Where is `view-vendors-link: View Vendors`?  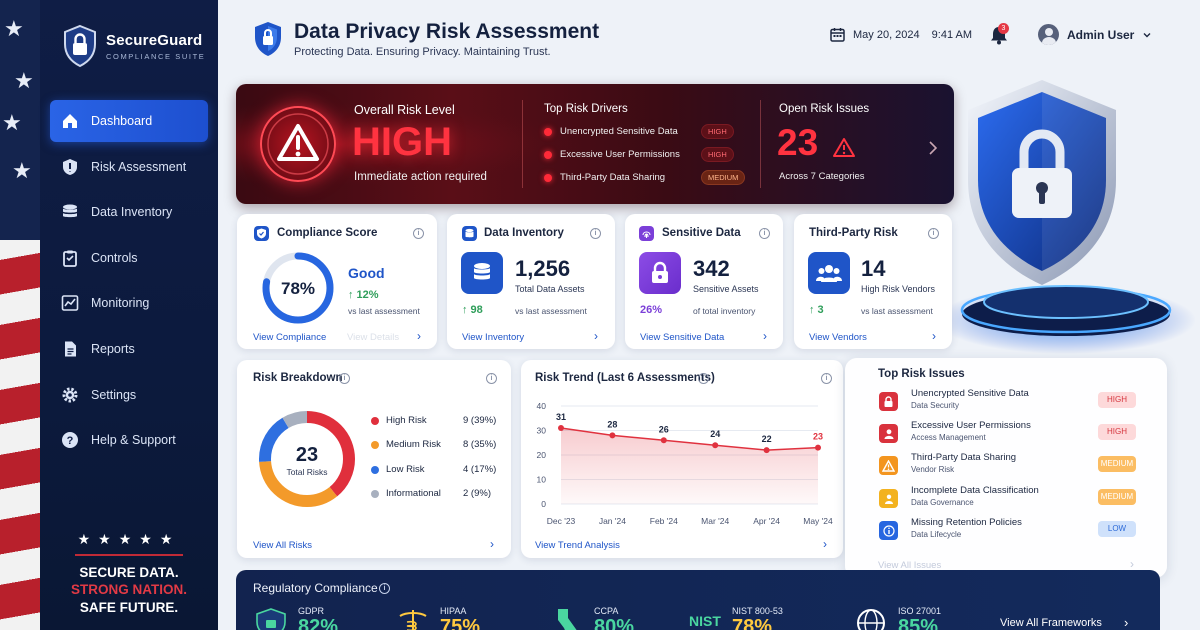
view-vendors-link: View Vendors is located at coordinates (838, 337).